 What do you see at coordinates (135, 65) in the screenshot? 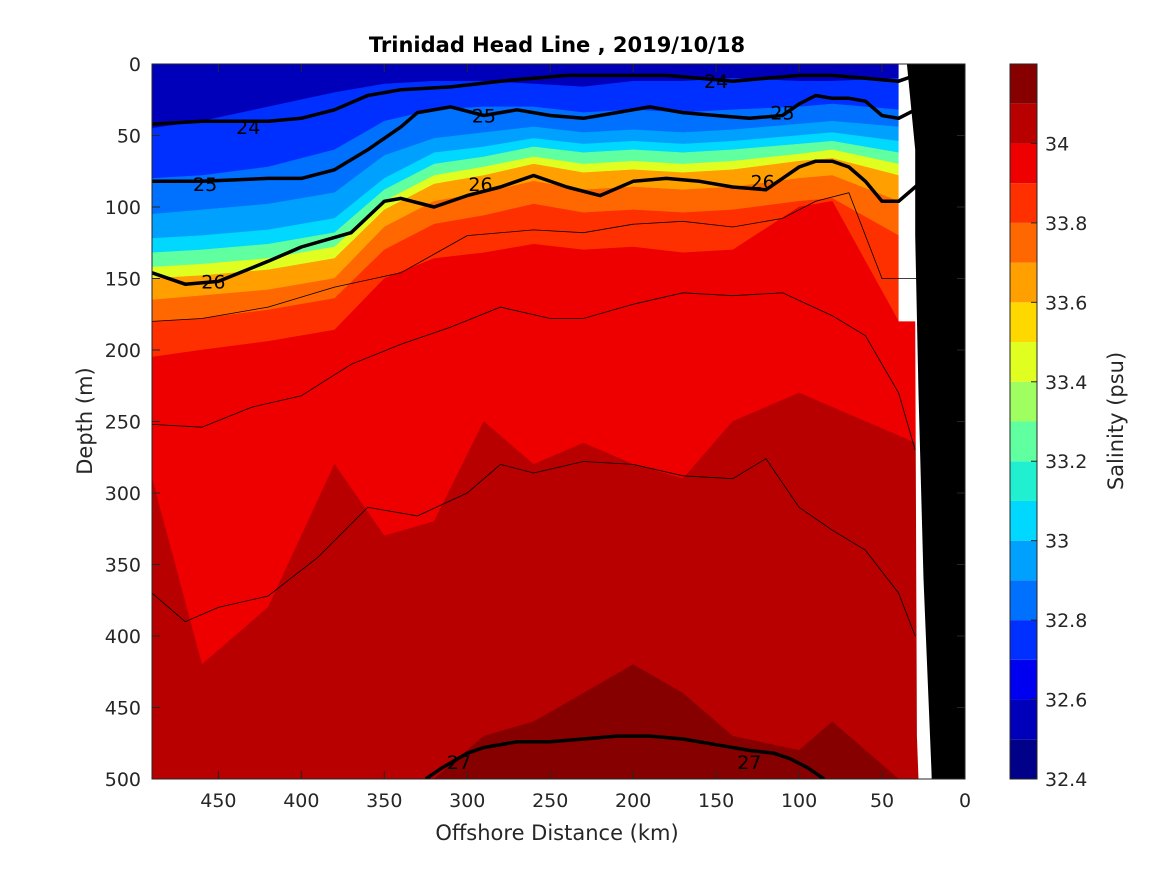
I see `y-tick-label: 0` at bounding box center [135, 65].